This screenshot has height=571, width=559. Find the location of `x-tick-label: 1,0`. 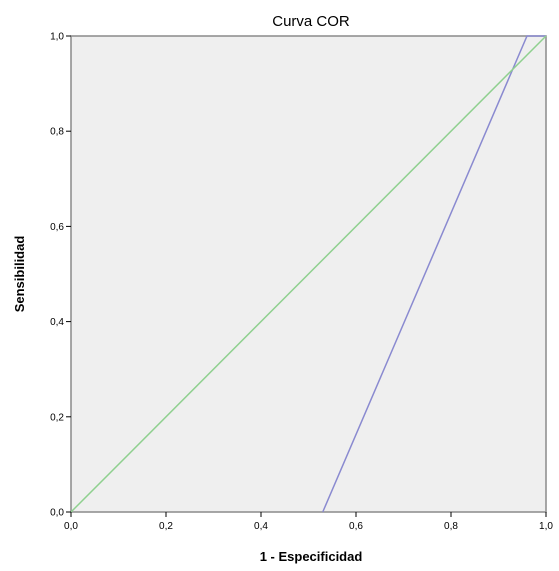

x-tick-label: 1,0 is located at coordinates (546, 526).